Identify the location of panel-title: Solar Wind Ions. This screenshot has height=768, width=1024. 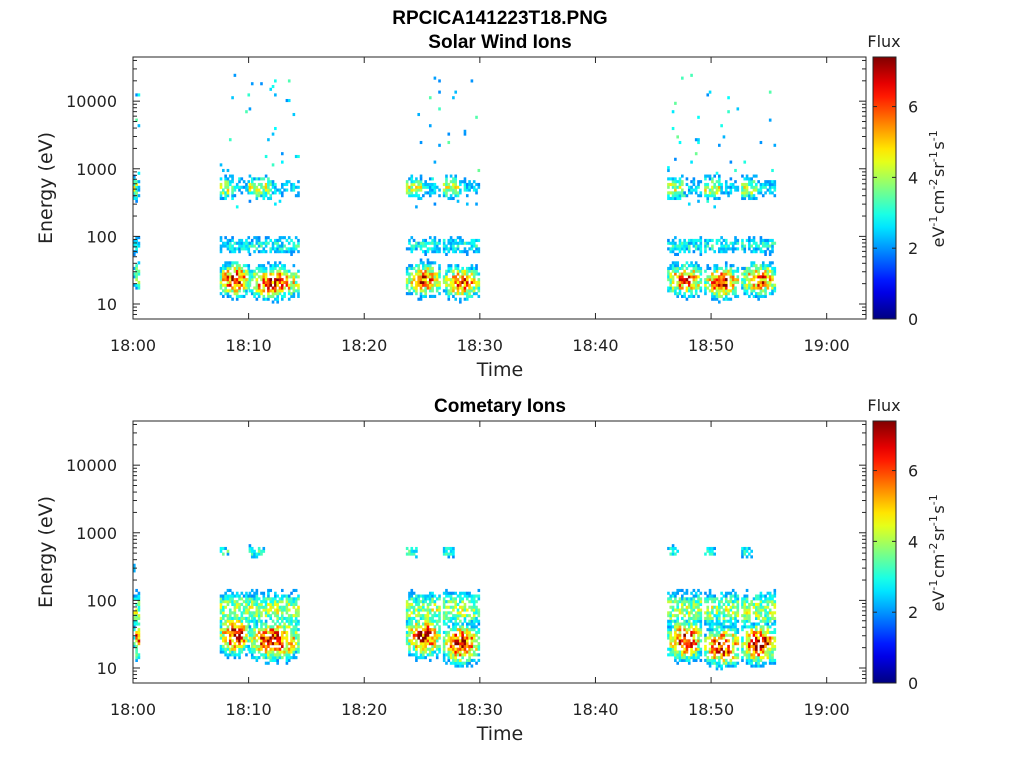
(499, 42).